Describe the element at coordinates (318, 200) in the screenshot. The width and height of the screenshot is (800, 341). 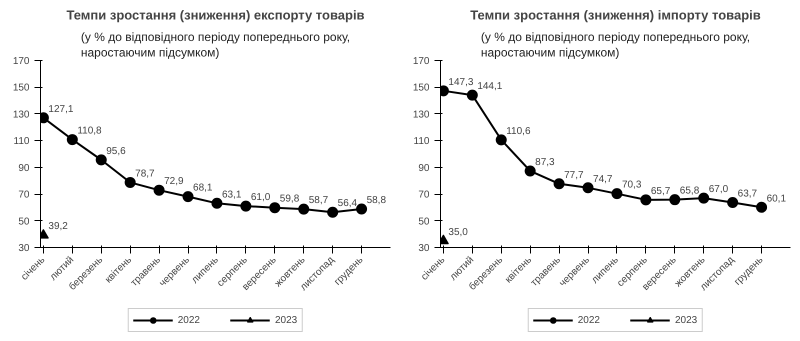
I see `data-label: 58,7` at that location.